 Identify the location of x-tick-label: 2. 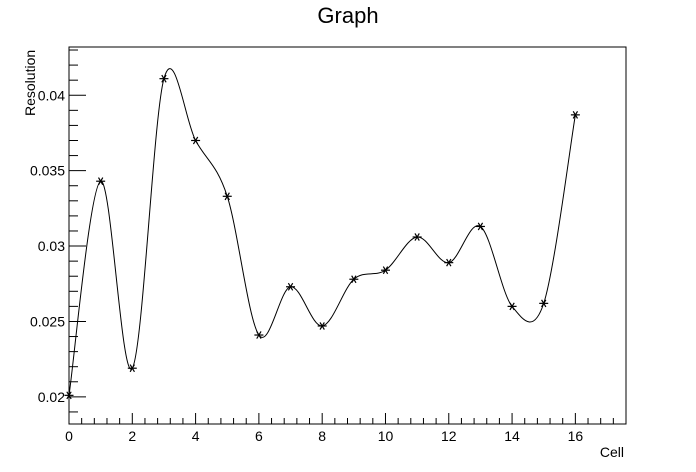
(132, 436).